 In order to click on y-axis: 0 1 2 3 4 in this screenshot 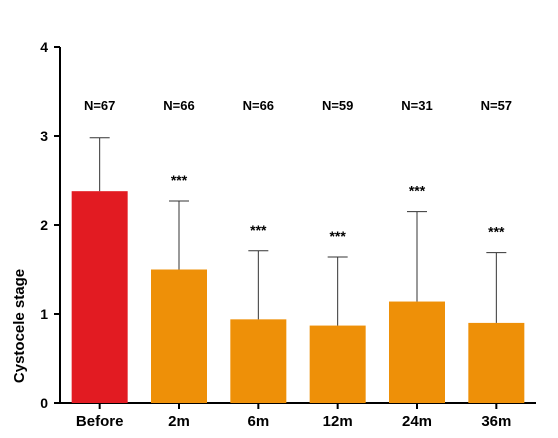, I will do `click(50, 225)`.